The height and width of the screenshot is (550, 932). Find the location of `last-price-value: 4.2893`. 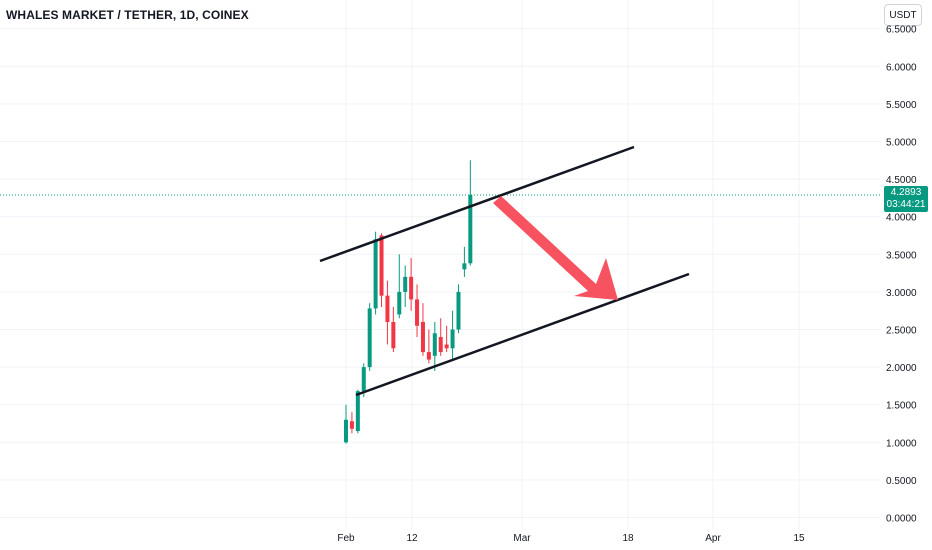

last-price-value: 4.2893 is located at coordinates (906, 192).